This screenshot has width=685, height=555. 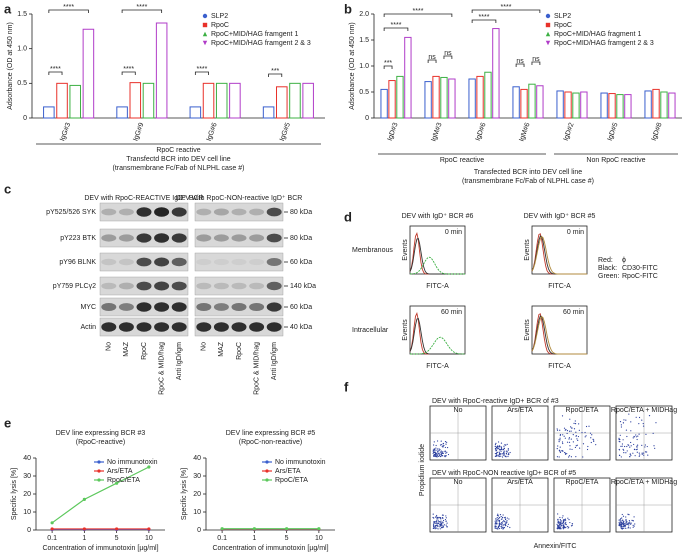 I want to click on x-tick-label: IgG#5, so click(x=285, y=132).